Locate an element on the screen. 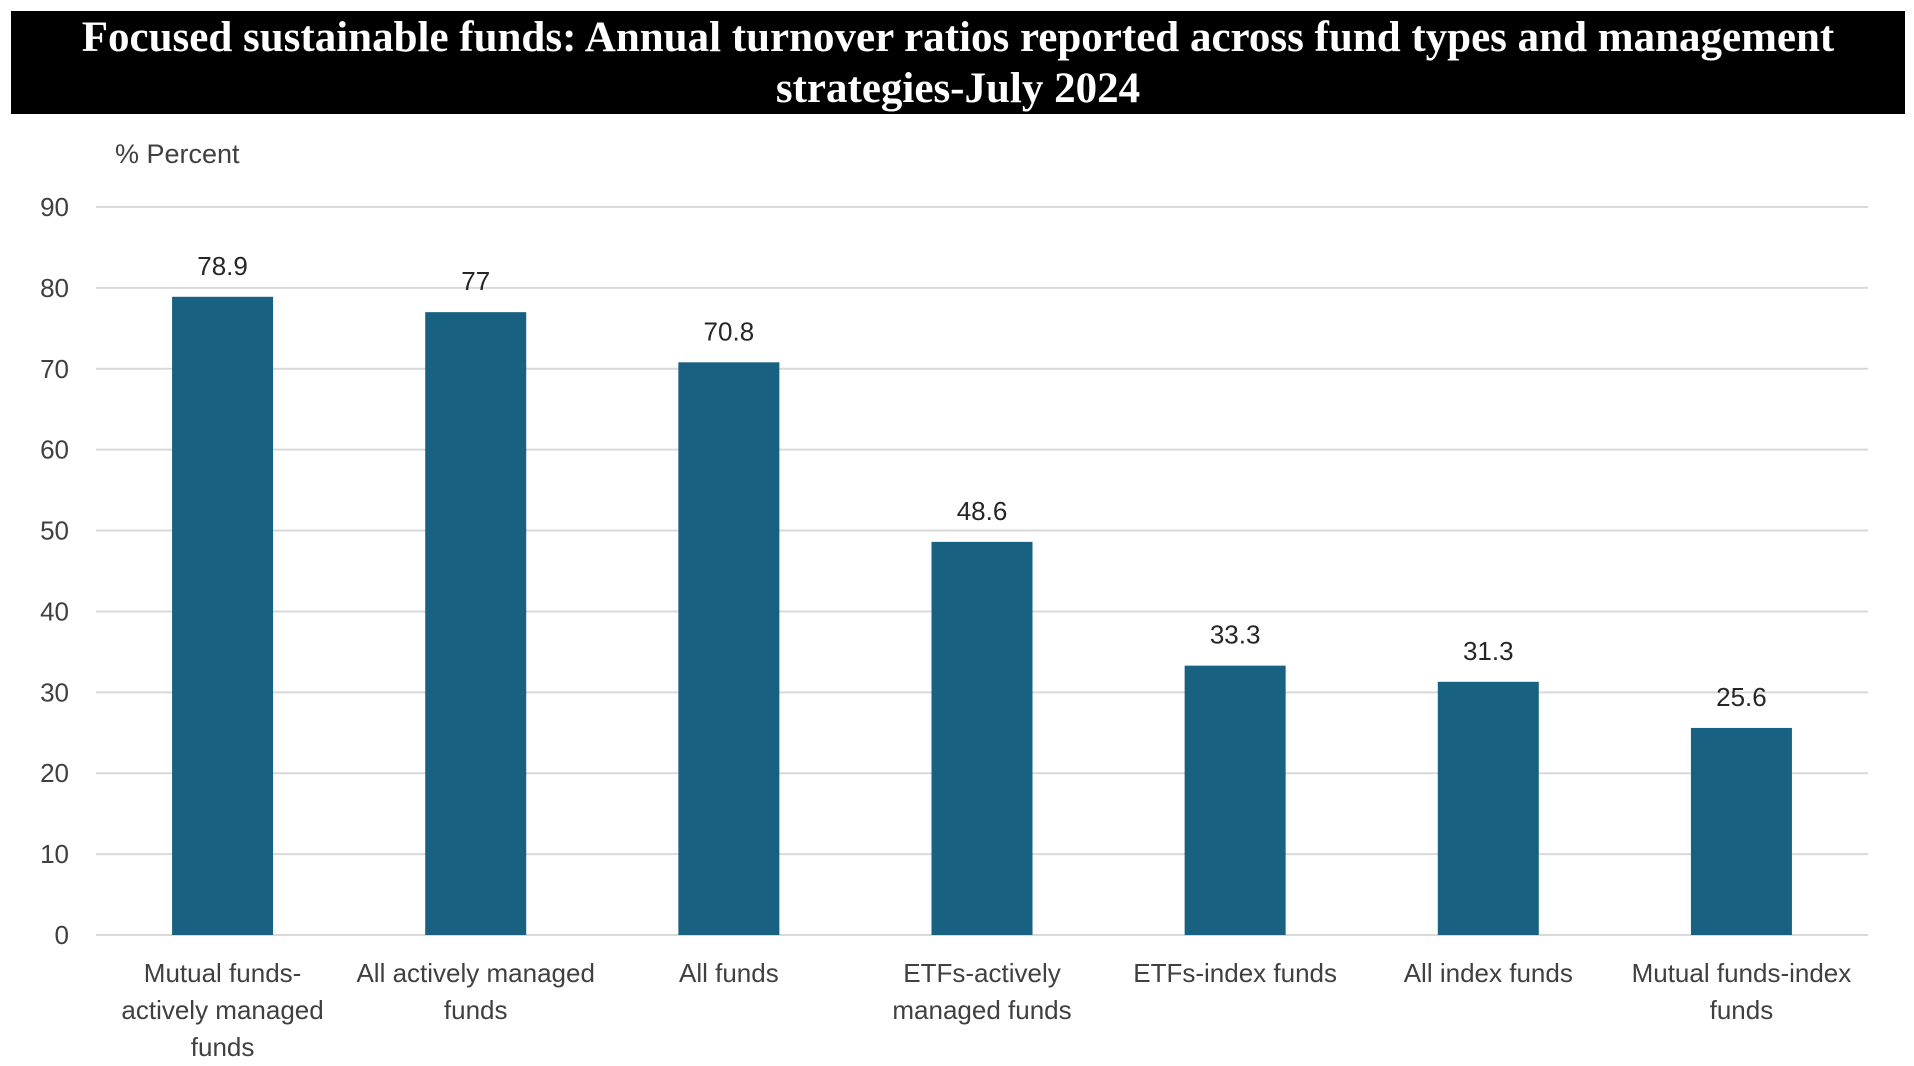 Image resolution: width=1914 pixels, height=1066 pixels. x-category-label-line: All actively managed is located at coordinates (475, 973).